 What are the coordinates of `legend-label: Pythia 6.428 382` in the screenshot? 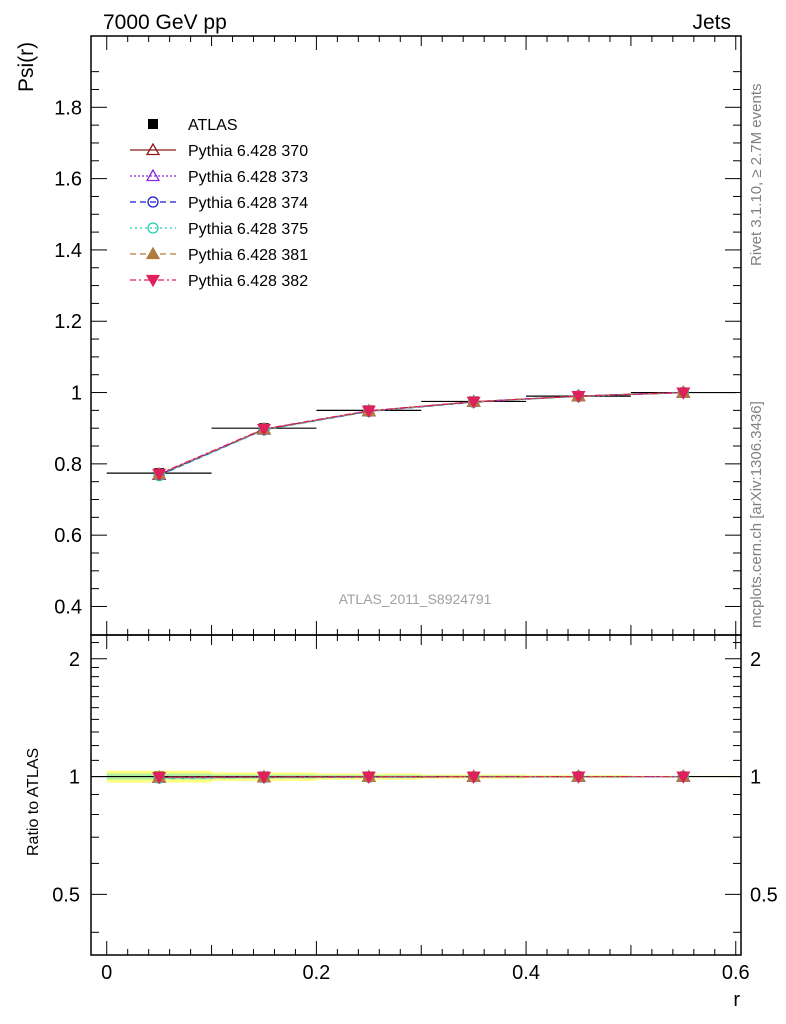 It's located at (248, 281).